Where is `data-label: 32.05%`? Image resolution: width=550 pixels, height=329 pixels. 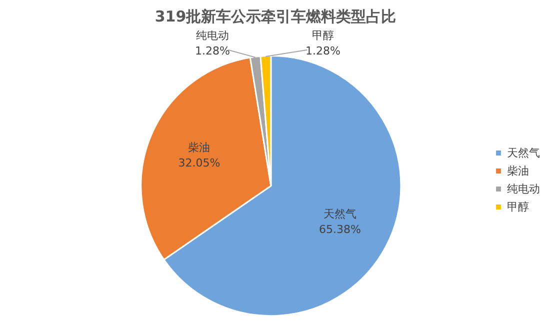 data-label: 32.05% is located at coordinates (199, 163).